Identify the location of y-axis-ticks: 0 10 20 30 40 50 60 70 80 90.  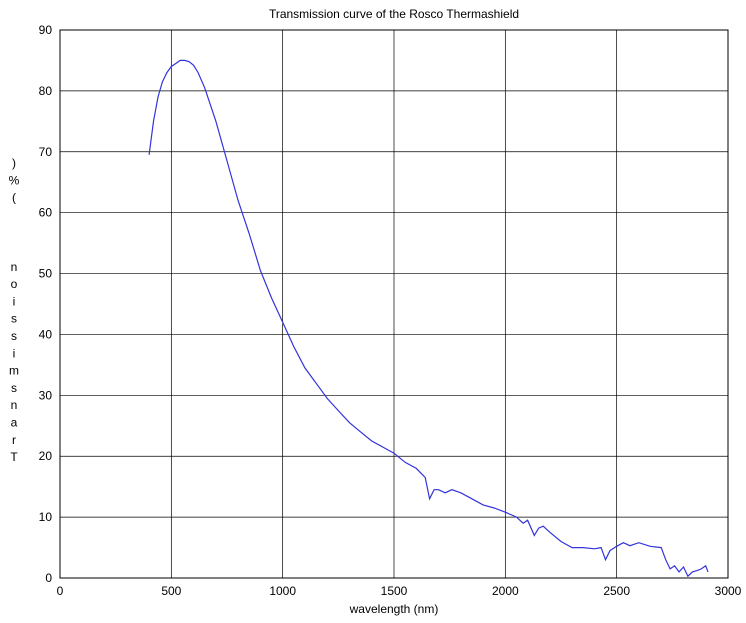
(46, 304).